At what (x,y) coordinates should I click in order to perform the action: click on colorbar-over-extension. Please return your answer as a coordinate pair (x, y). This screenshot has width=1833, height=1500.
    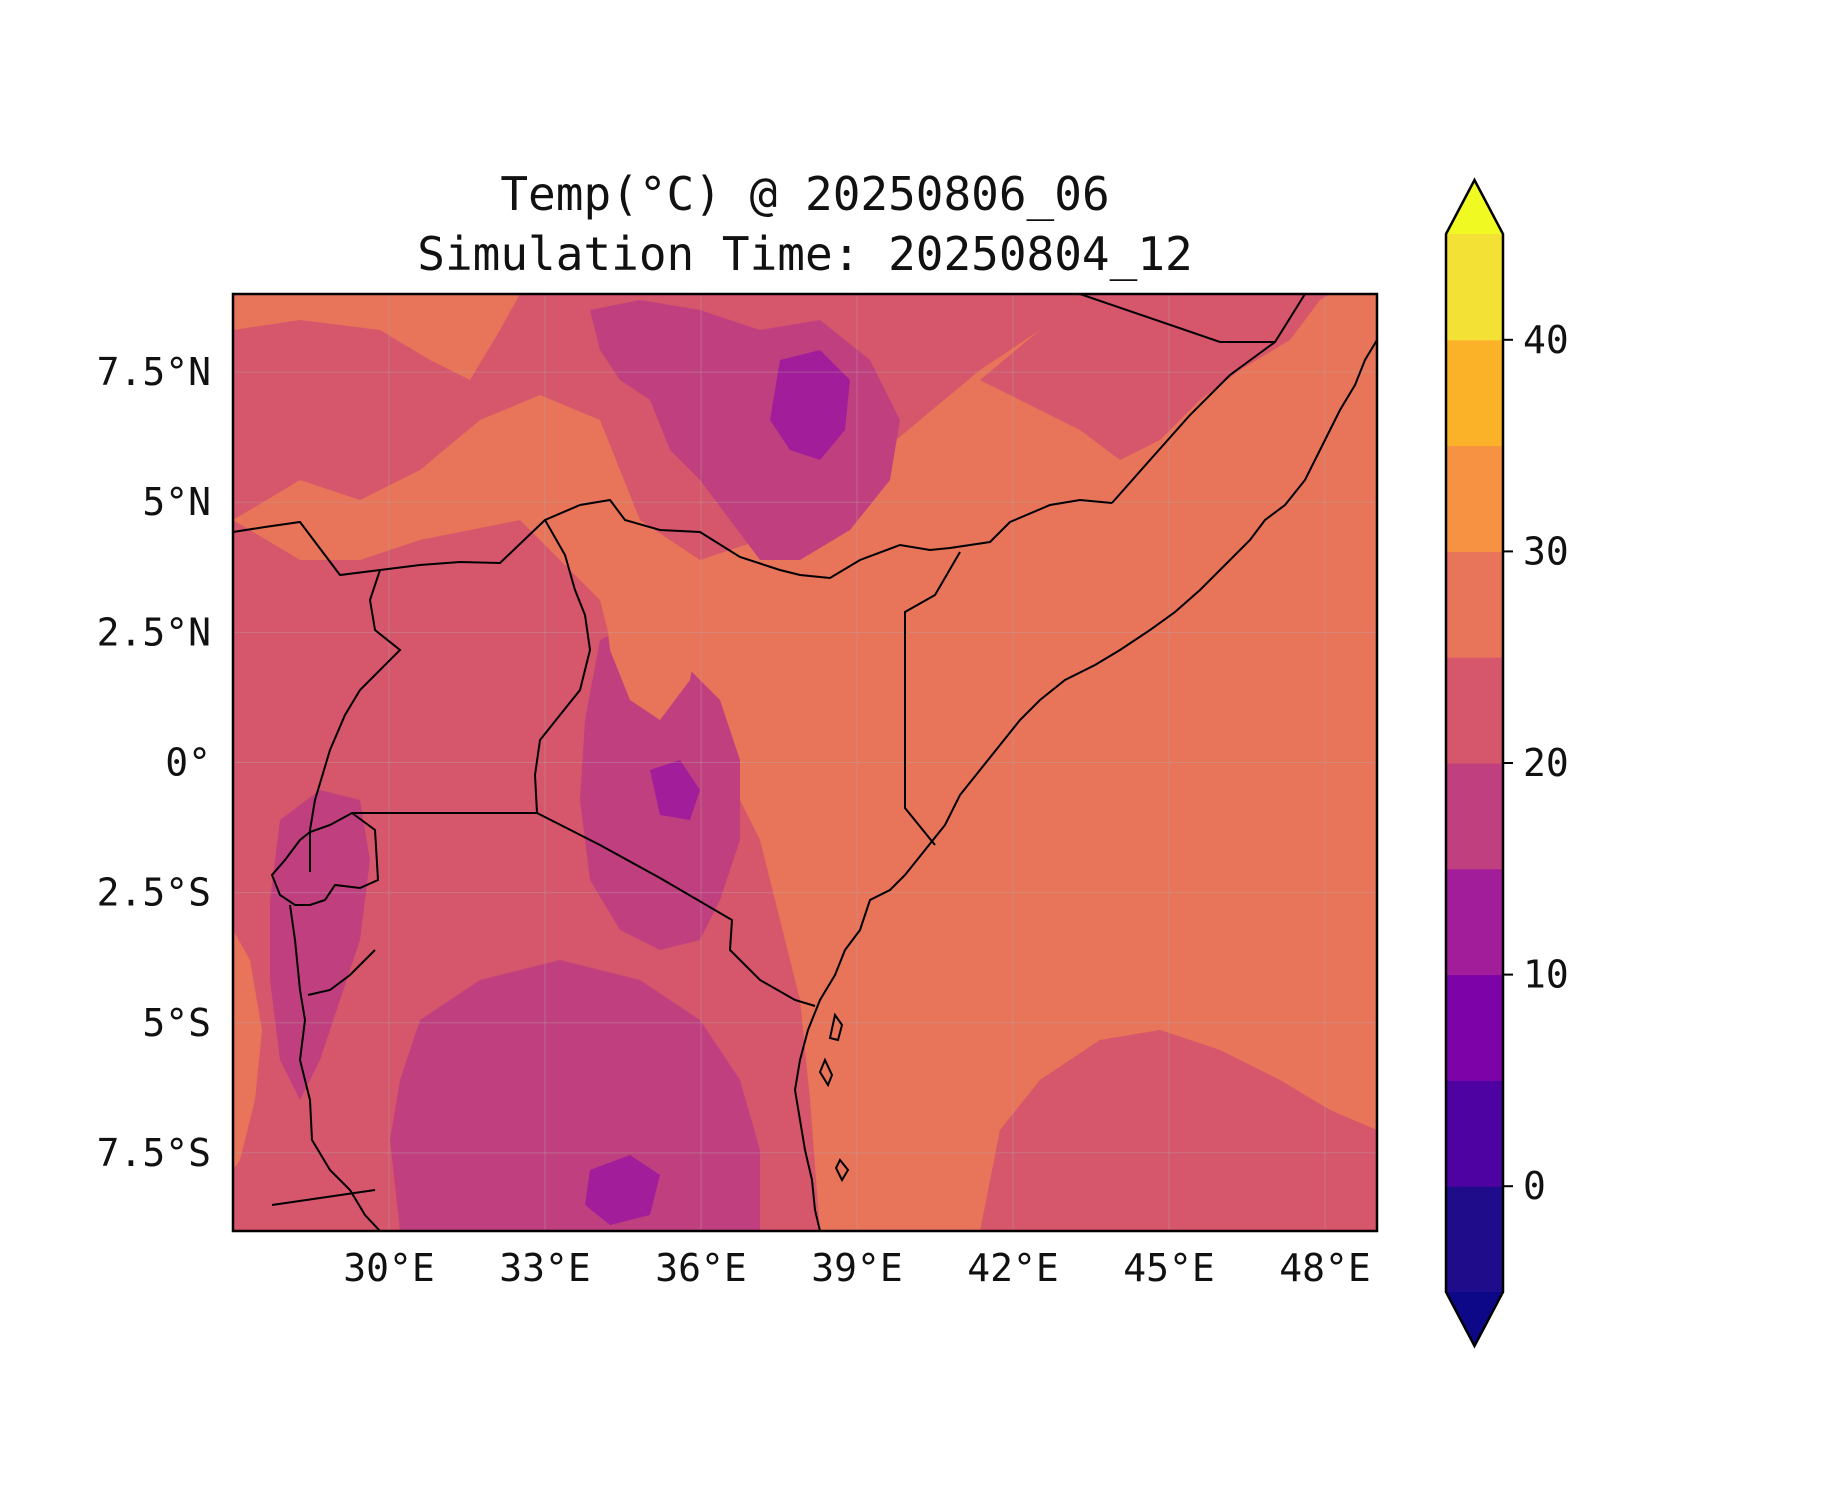
    Looking at the image, I should click on (1474, 207).